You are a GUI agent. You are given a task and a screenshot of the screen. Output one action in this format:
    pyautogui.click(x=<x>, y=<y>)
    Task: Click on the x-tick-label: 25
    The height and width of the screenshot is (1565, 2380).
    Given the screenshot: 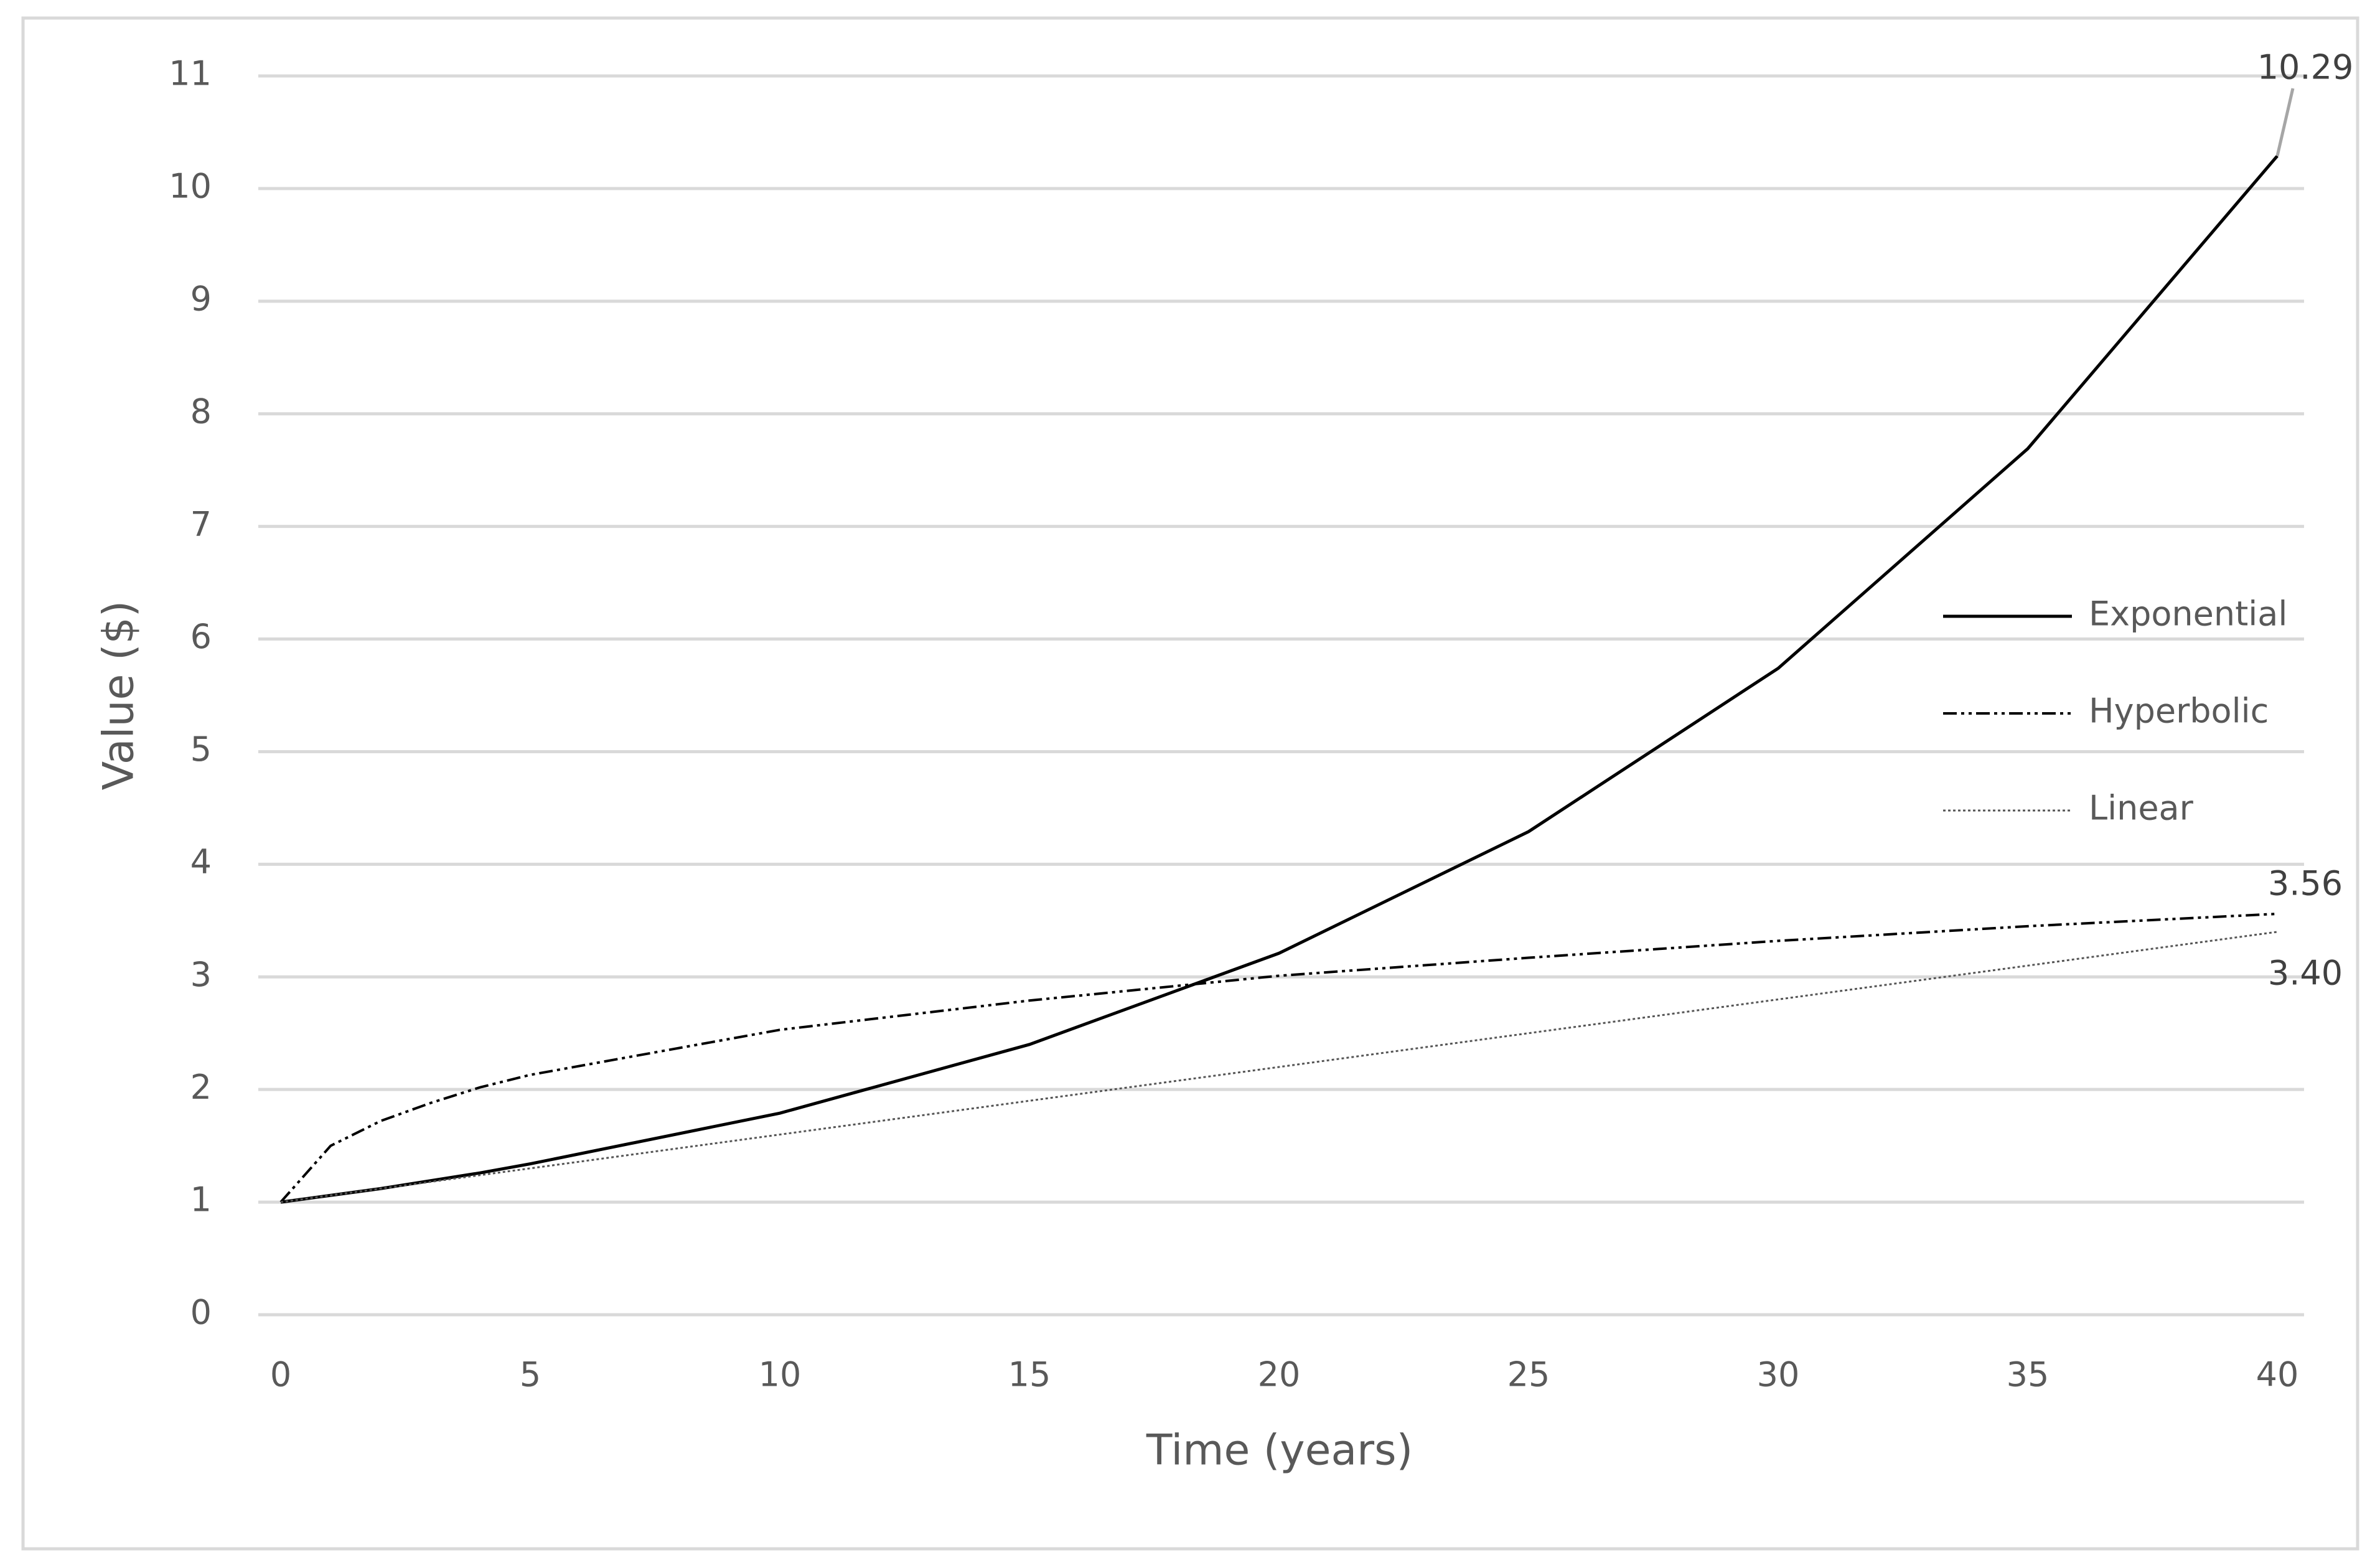 What is the action you would take?
    pyautogui.click(x=1529, y=1374)
    